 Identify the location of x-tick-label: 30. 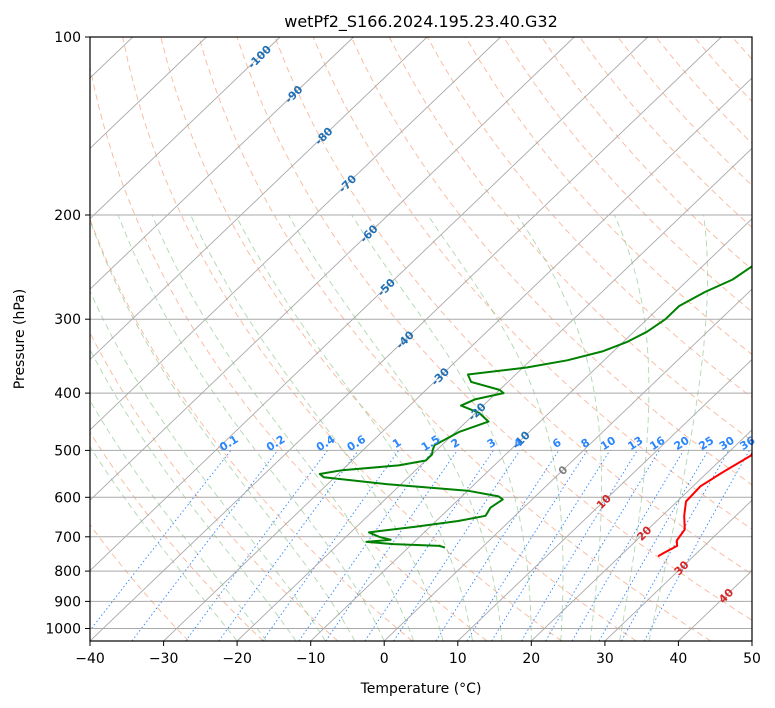
(605, 659).